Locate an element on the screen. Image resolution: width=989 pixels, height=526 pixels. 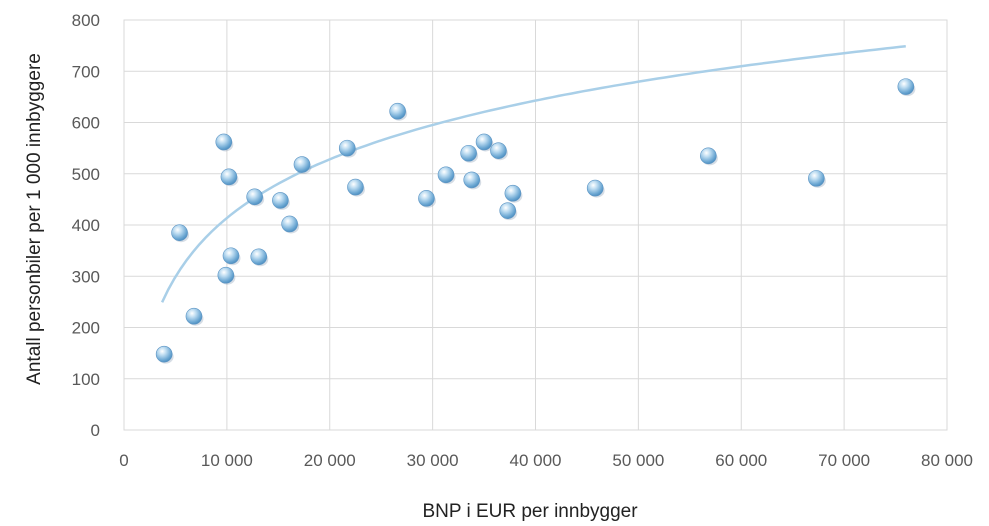
x-axis-label: BNP i EUR per innbygger is located at coordinates (530, 511).